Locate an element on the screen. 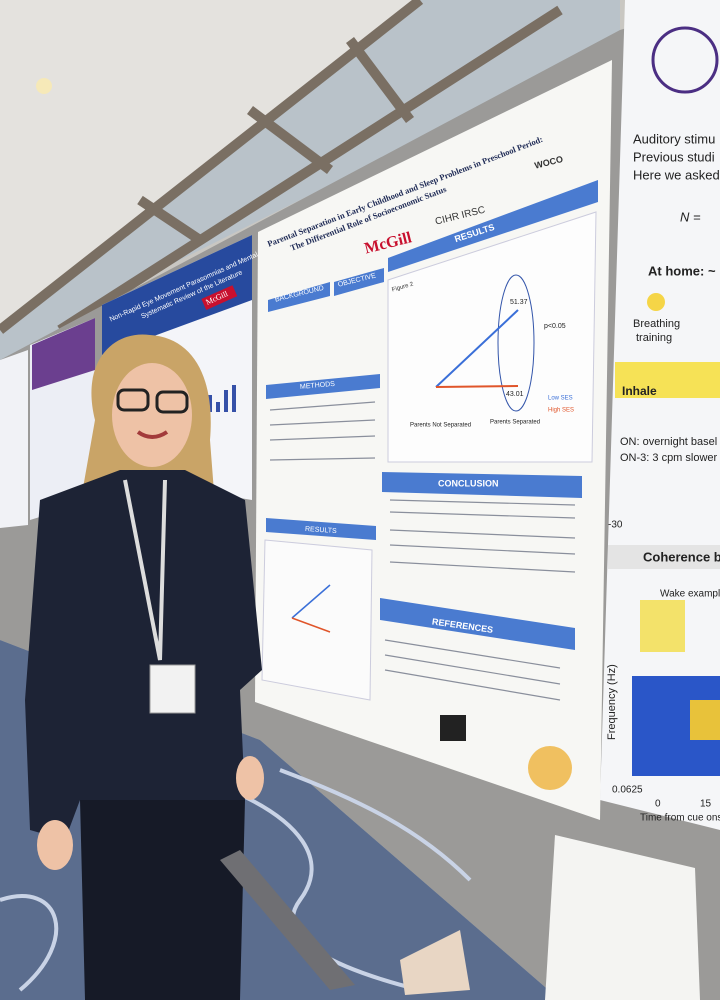 The width and height of the screenshot is (720, 1000). y-axis-label: Frequency (Hz) is located at coordinates (612, 702).